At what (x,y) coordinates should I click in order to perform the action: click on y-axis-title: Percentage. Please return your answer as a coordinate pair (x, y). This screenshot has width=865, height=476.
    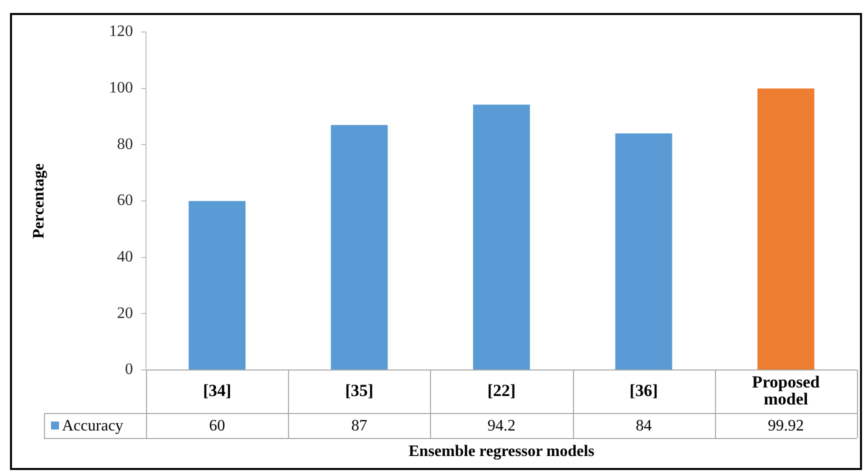
    Looking at the image, I should click on (39, 201).